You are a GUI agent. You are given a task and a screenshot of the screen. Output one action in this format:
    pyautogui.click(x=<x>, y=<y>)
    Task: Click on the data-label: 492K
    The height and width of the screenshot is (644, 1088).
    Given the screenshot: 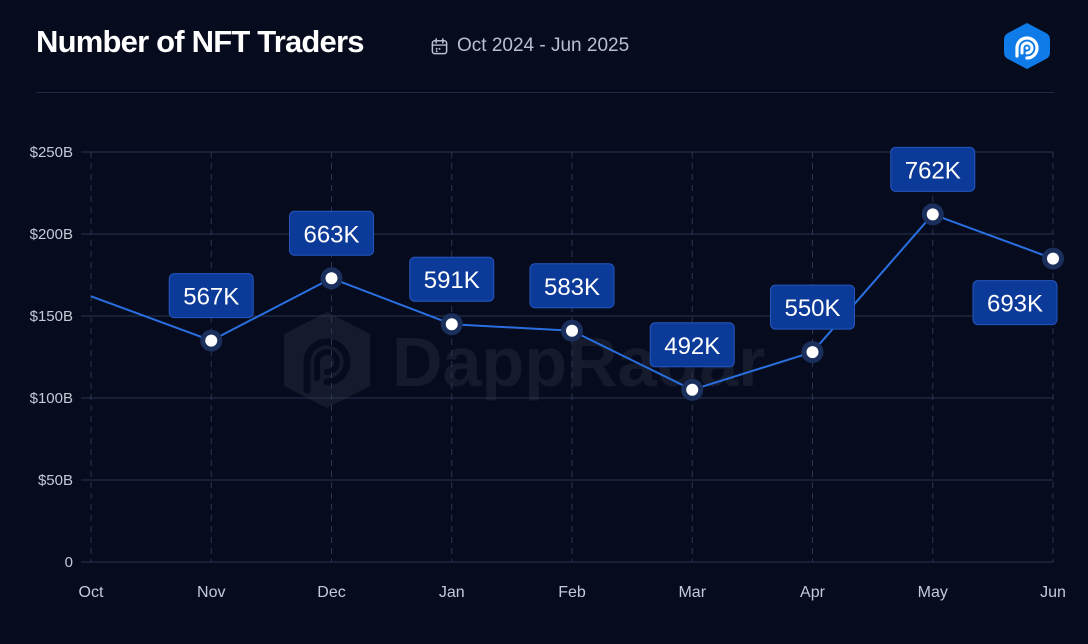 What is the action you would take?
    pyautogui.click(x=692, y=346)
    